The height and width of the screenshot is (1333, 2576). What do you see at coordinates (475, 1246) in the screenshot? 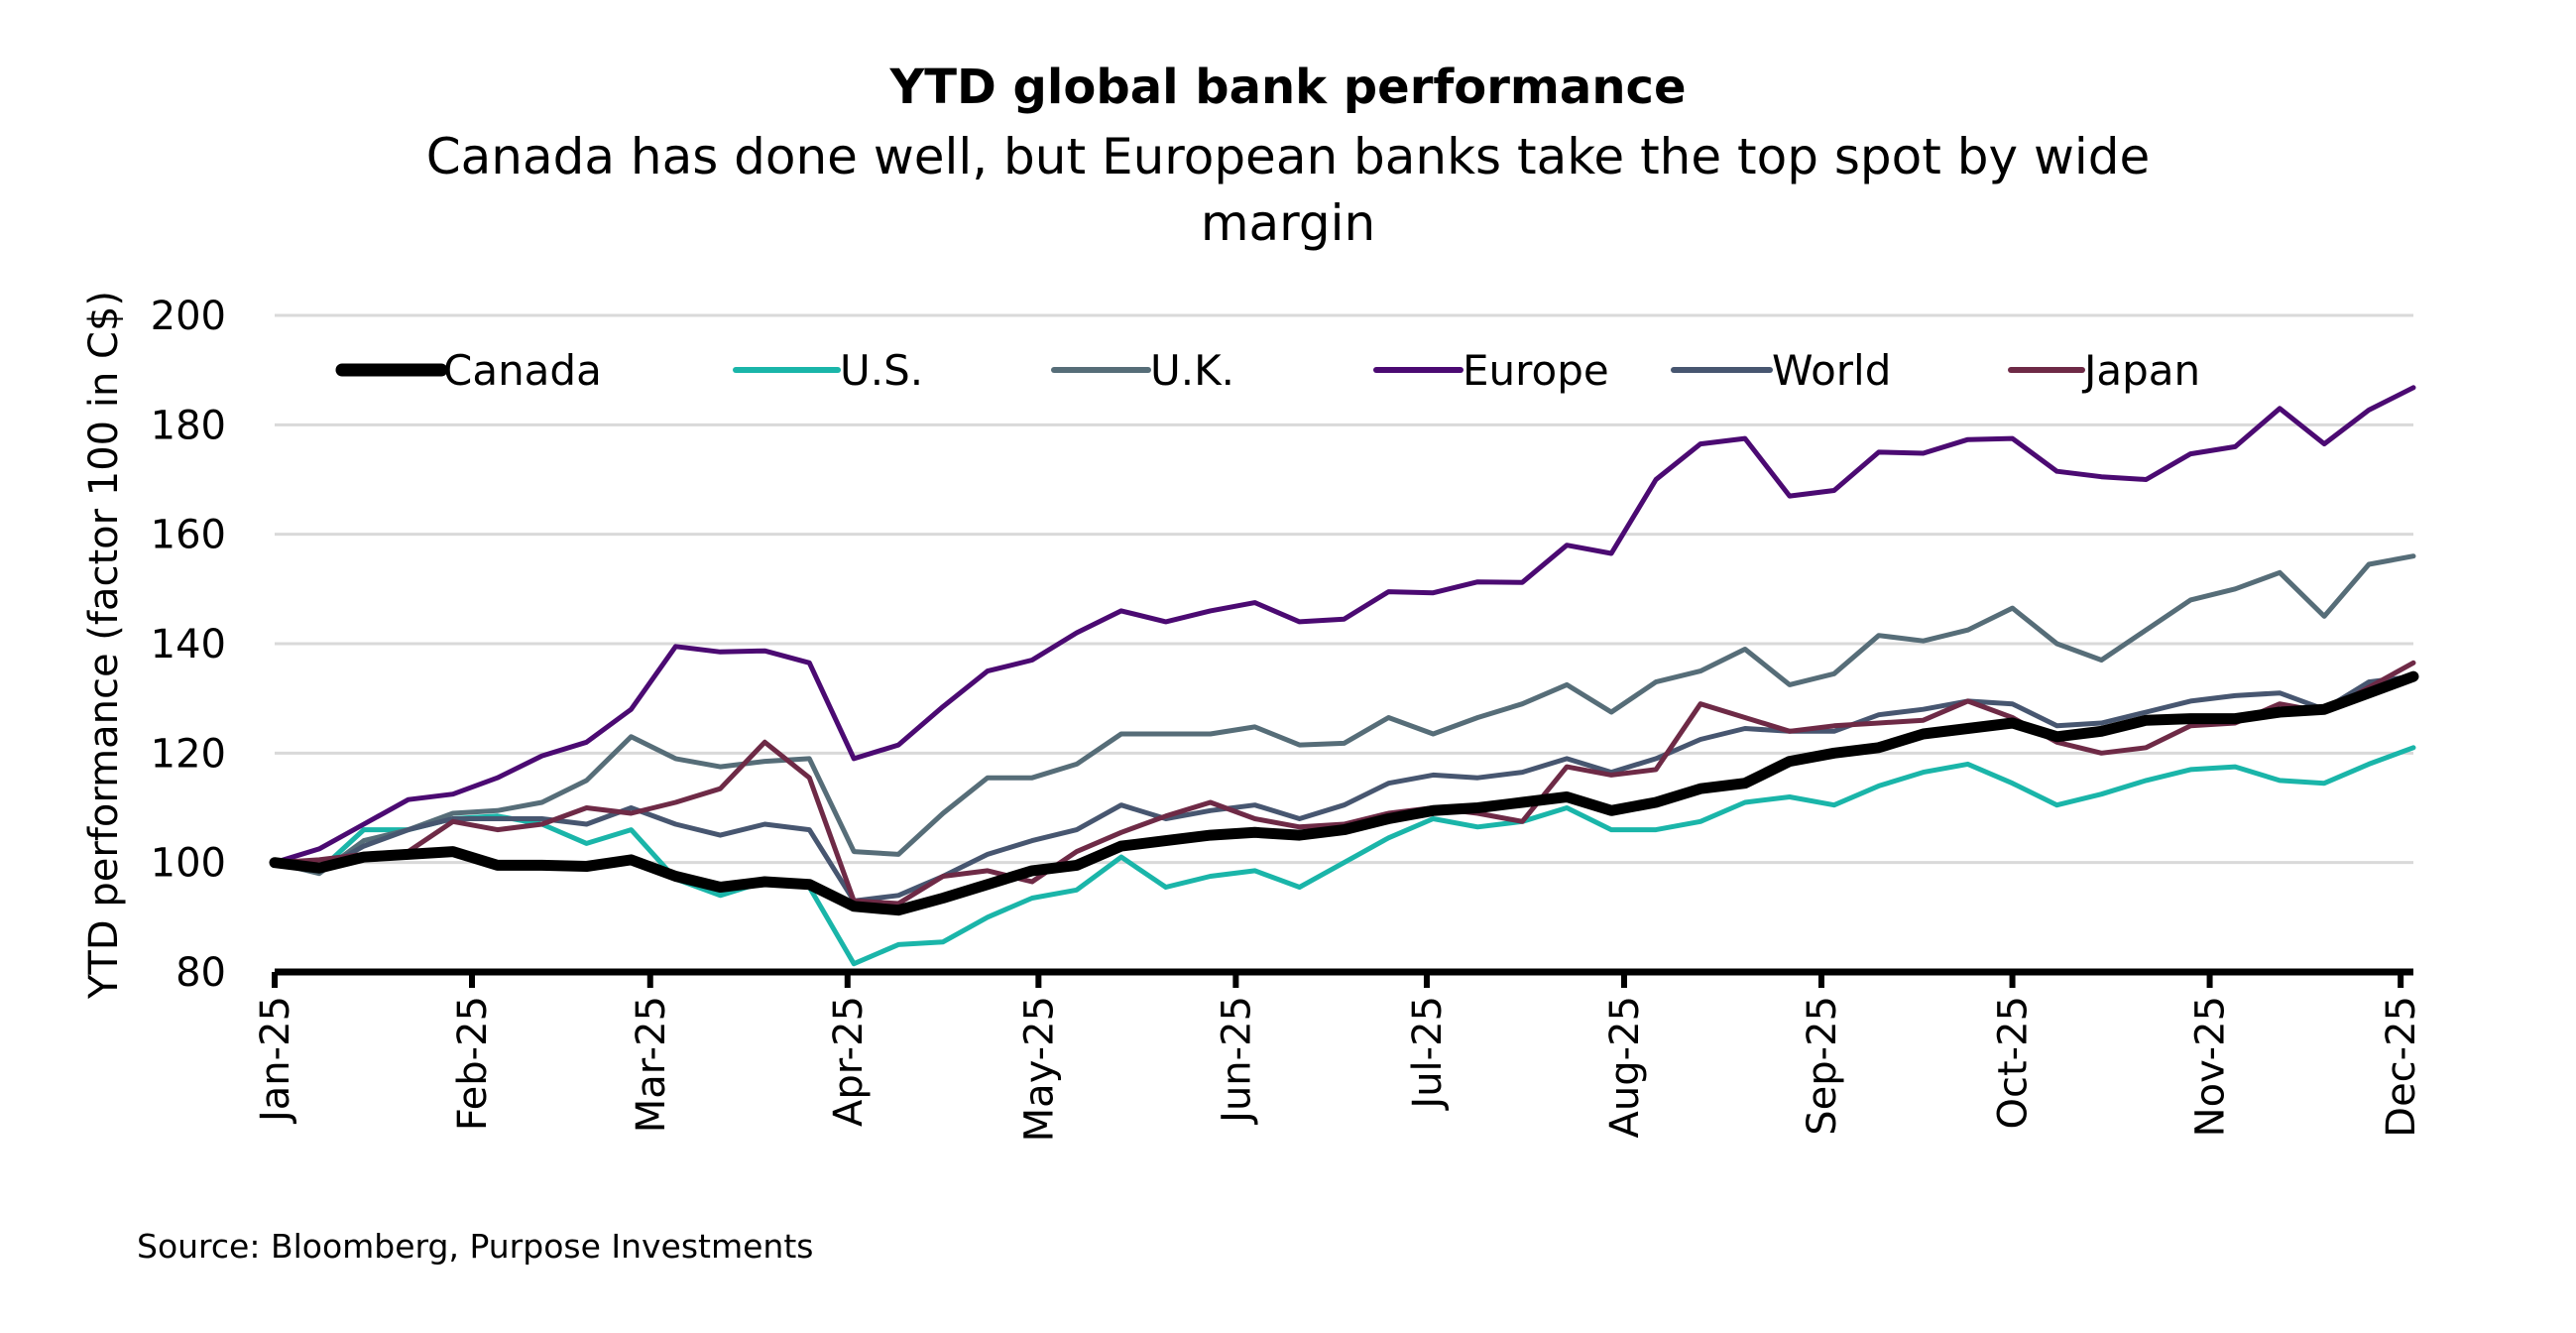
I see `source-note: Source: Bloomberg, Purpose Investments` at bounding box center [475, 1246].